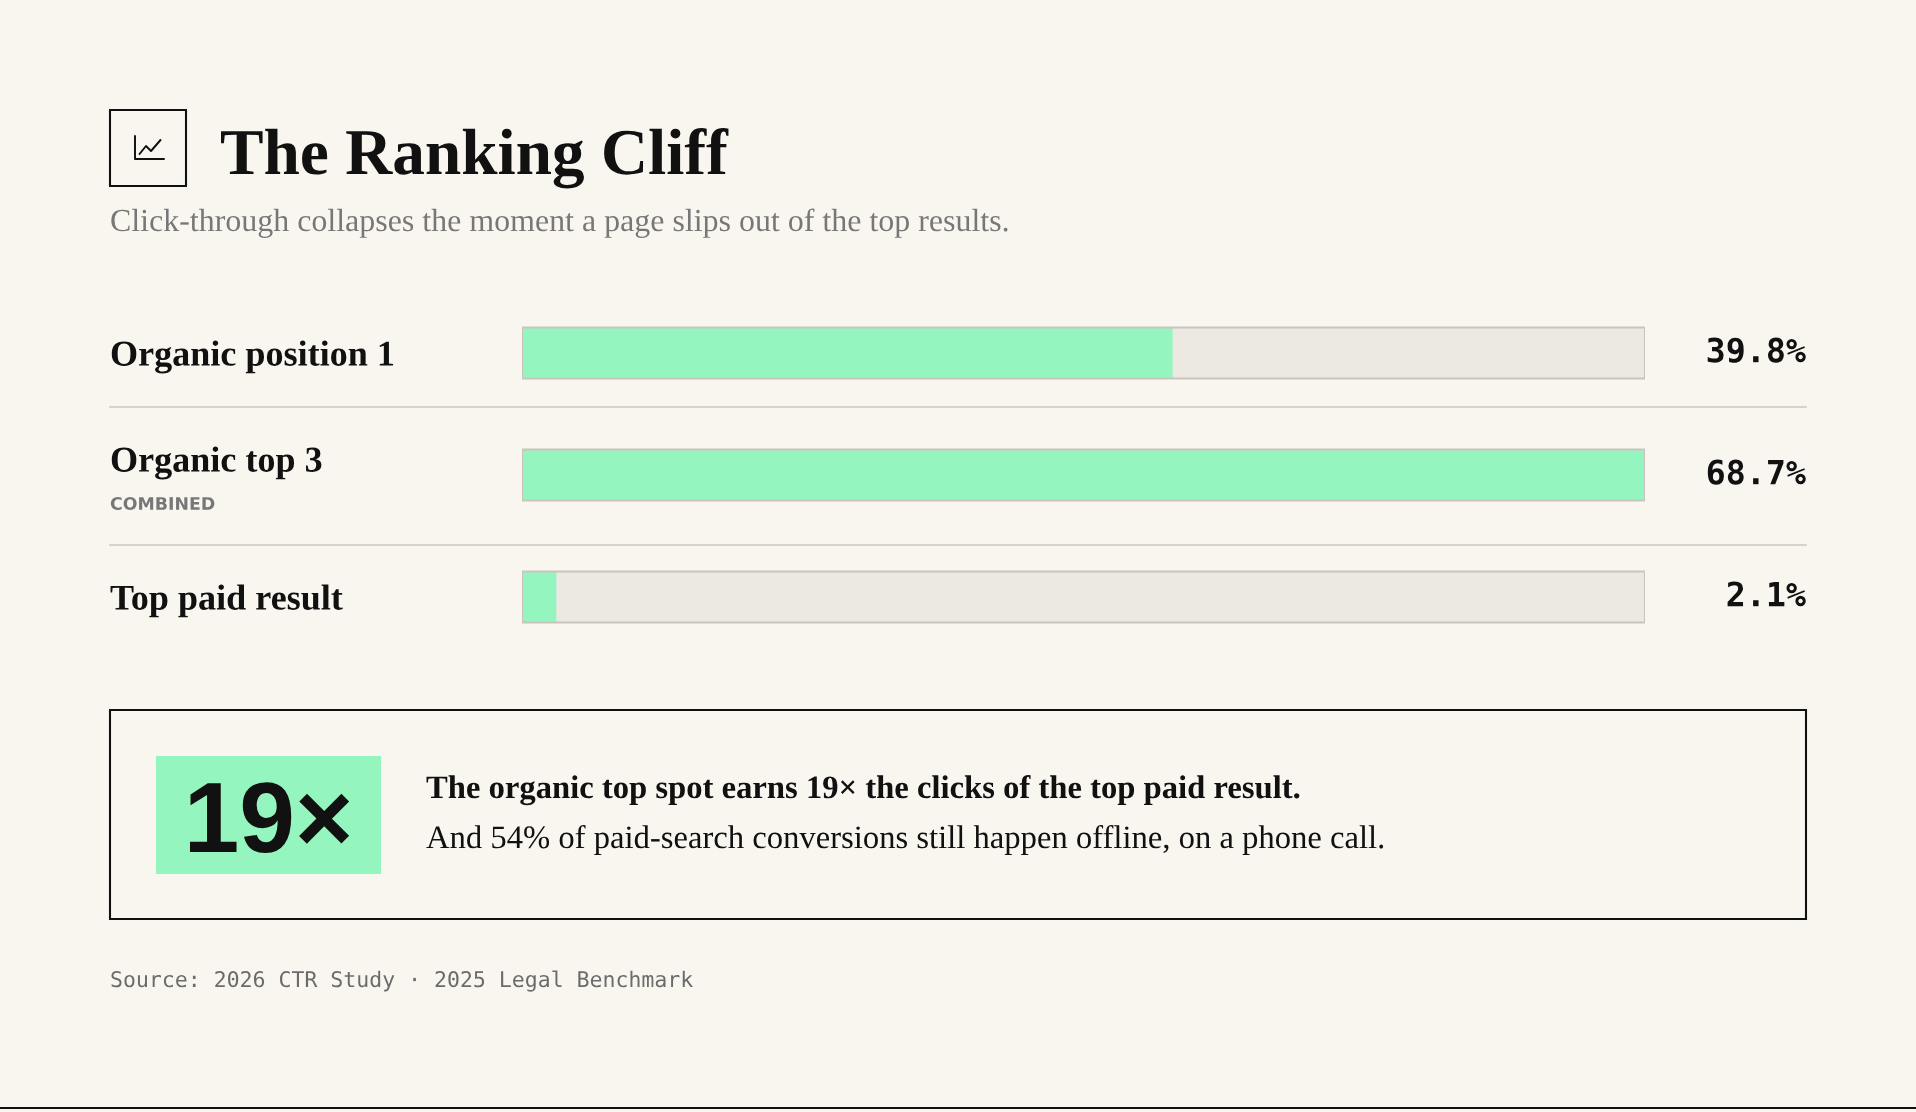 The image size is (1916, 1112). What do you see at coordinates (216, 463) in the screenshot?
I see `y-tick-label: Organic top 3` at bounding box center [216, 463].